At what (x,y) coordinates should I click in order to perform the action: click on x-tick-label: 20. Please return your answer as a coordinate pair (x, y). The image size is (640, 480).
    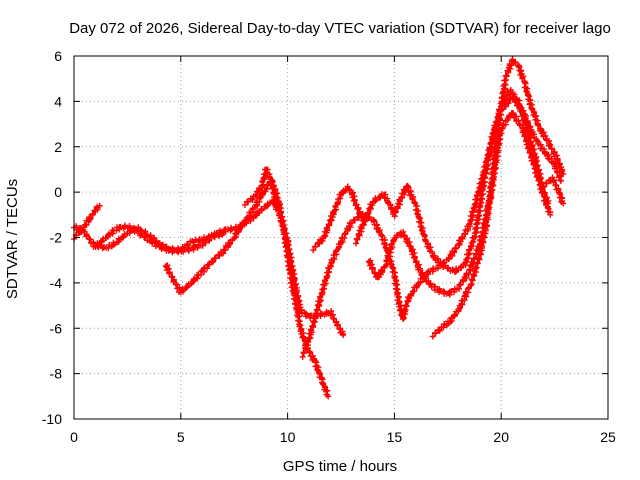
    Looking at the image, I should click on (501, 437).